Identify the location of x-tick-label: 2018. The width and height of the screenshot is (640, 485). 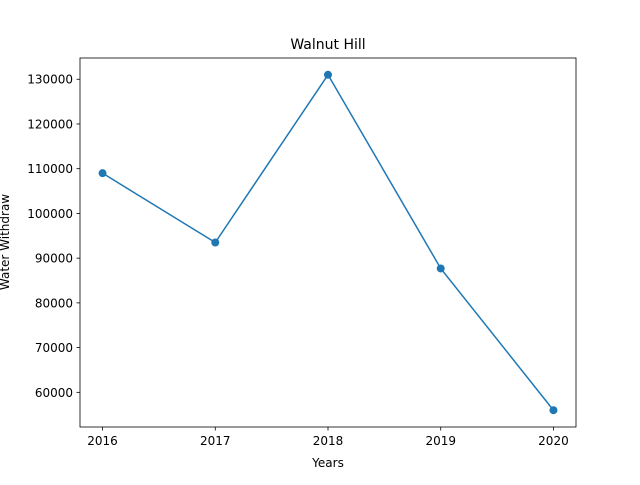
(328, 441).